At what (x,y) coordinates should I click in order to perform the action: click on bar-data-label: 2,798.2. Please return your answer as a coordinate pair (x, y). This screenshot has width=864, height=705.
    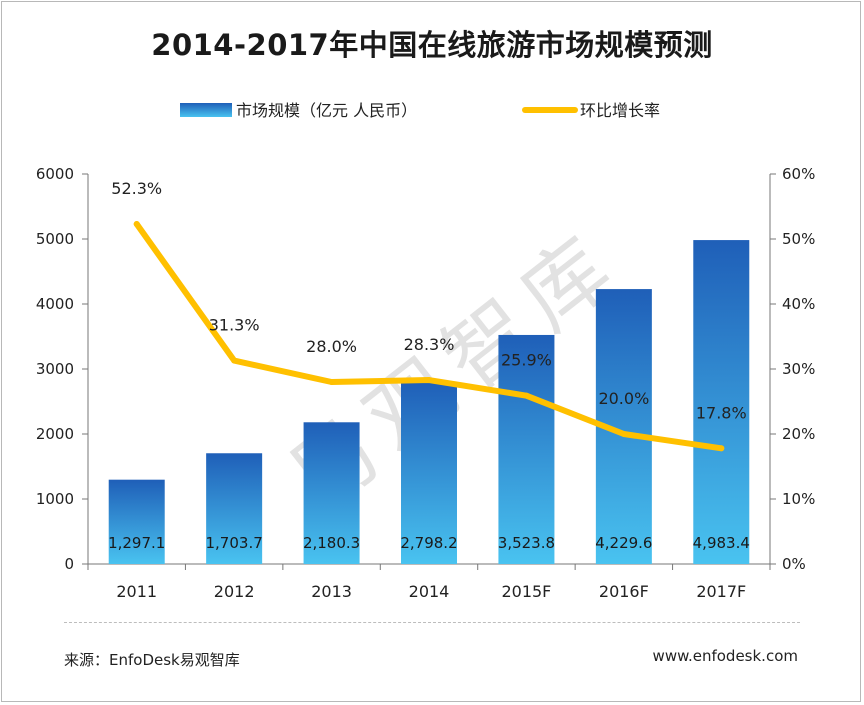
    Looking at the image, I should click on (428, 543).